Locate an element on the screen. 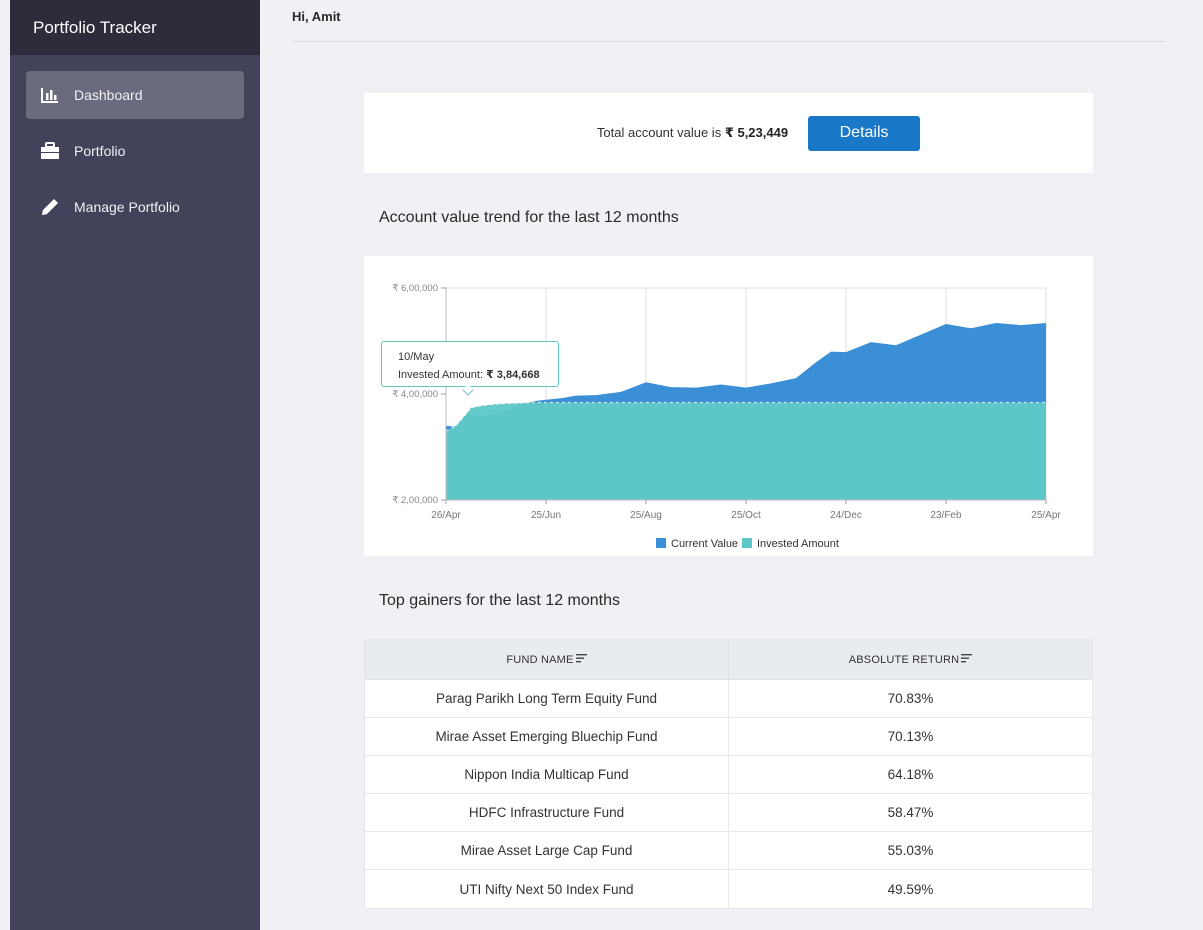 Image resolution: width=1203 pixels, height=930 pixels. y-tick-label: ₹ 2,00,000 is located at coordinates (415, 500).